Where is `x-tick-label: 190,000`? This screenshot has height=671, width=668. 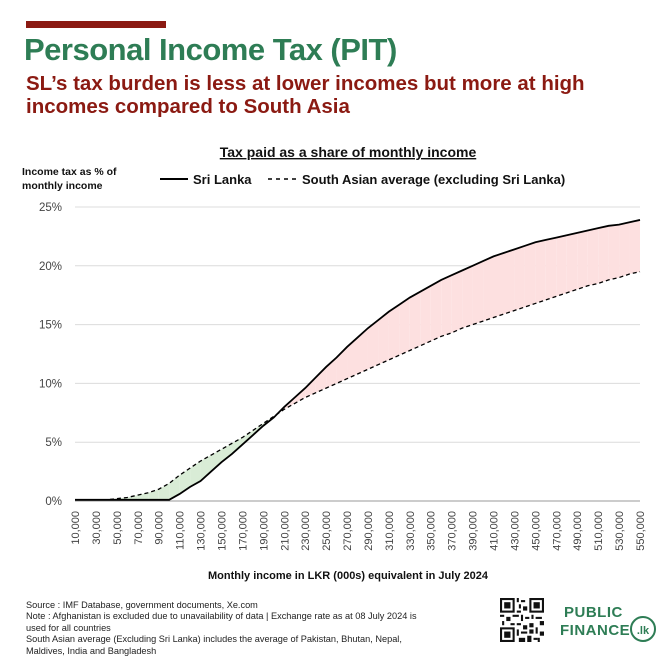
x-tick-label: 190,000 is located at coordinates (264, 531).